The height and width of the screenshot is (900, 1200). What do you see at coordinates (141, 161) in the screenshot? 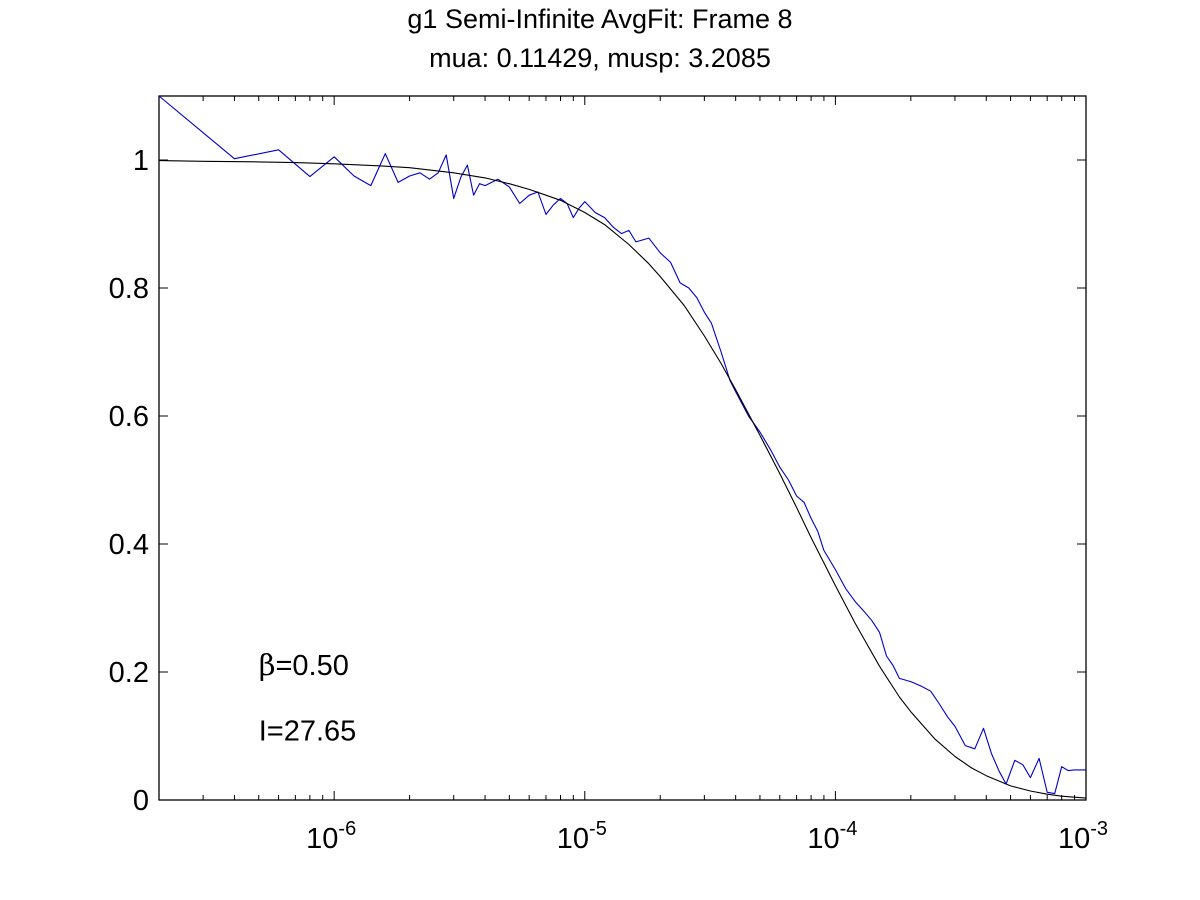
I see `y-tick-label: 1` at bounding box center [141, 161].